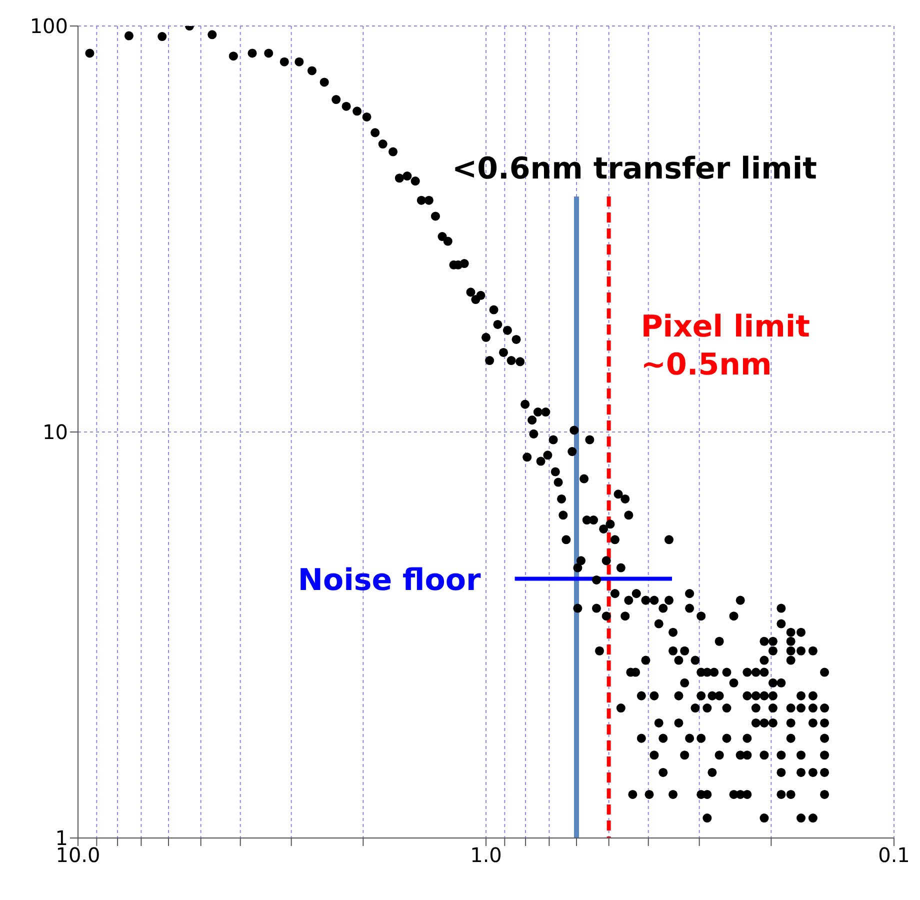 The height and width of the screenshot is (900, 920). Describe the element at coordinates (55, 432) in the screenshot. I see `y-tick-label: 10` at that location.